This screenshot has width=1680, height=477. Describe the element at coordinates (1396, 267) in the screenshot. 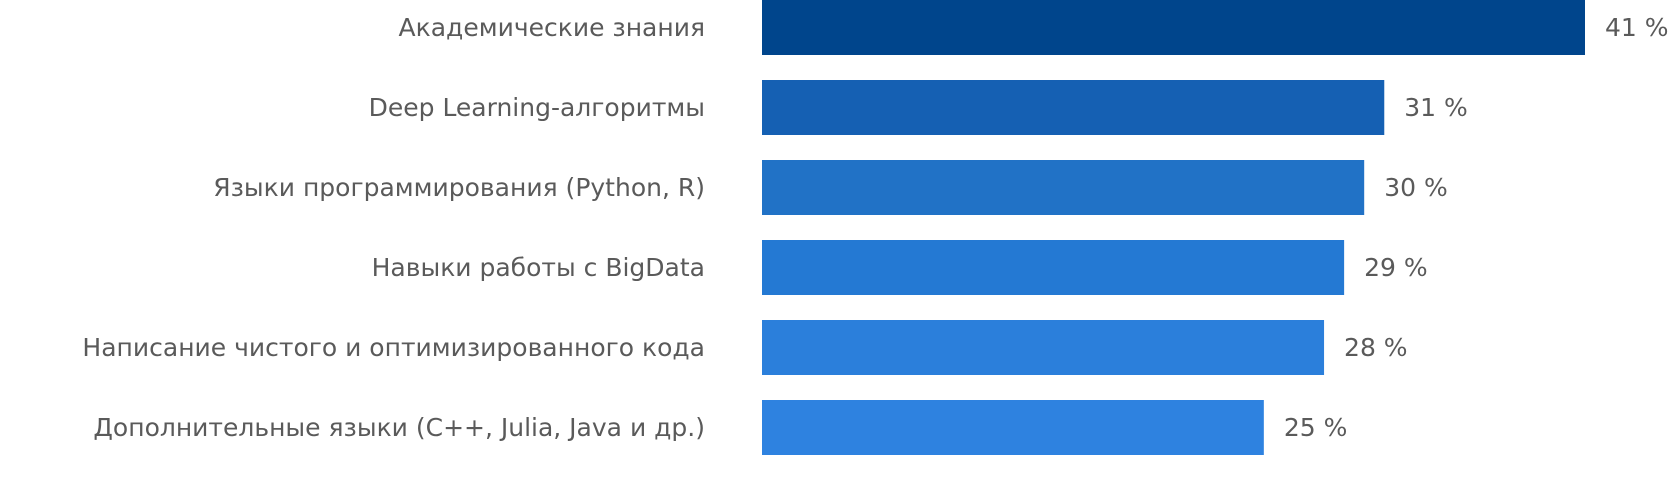

I see `value-label-4: 29 %` at that location.